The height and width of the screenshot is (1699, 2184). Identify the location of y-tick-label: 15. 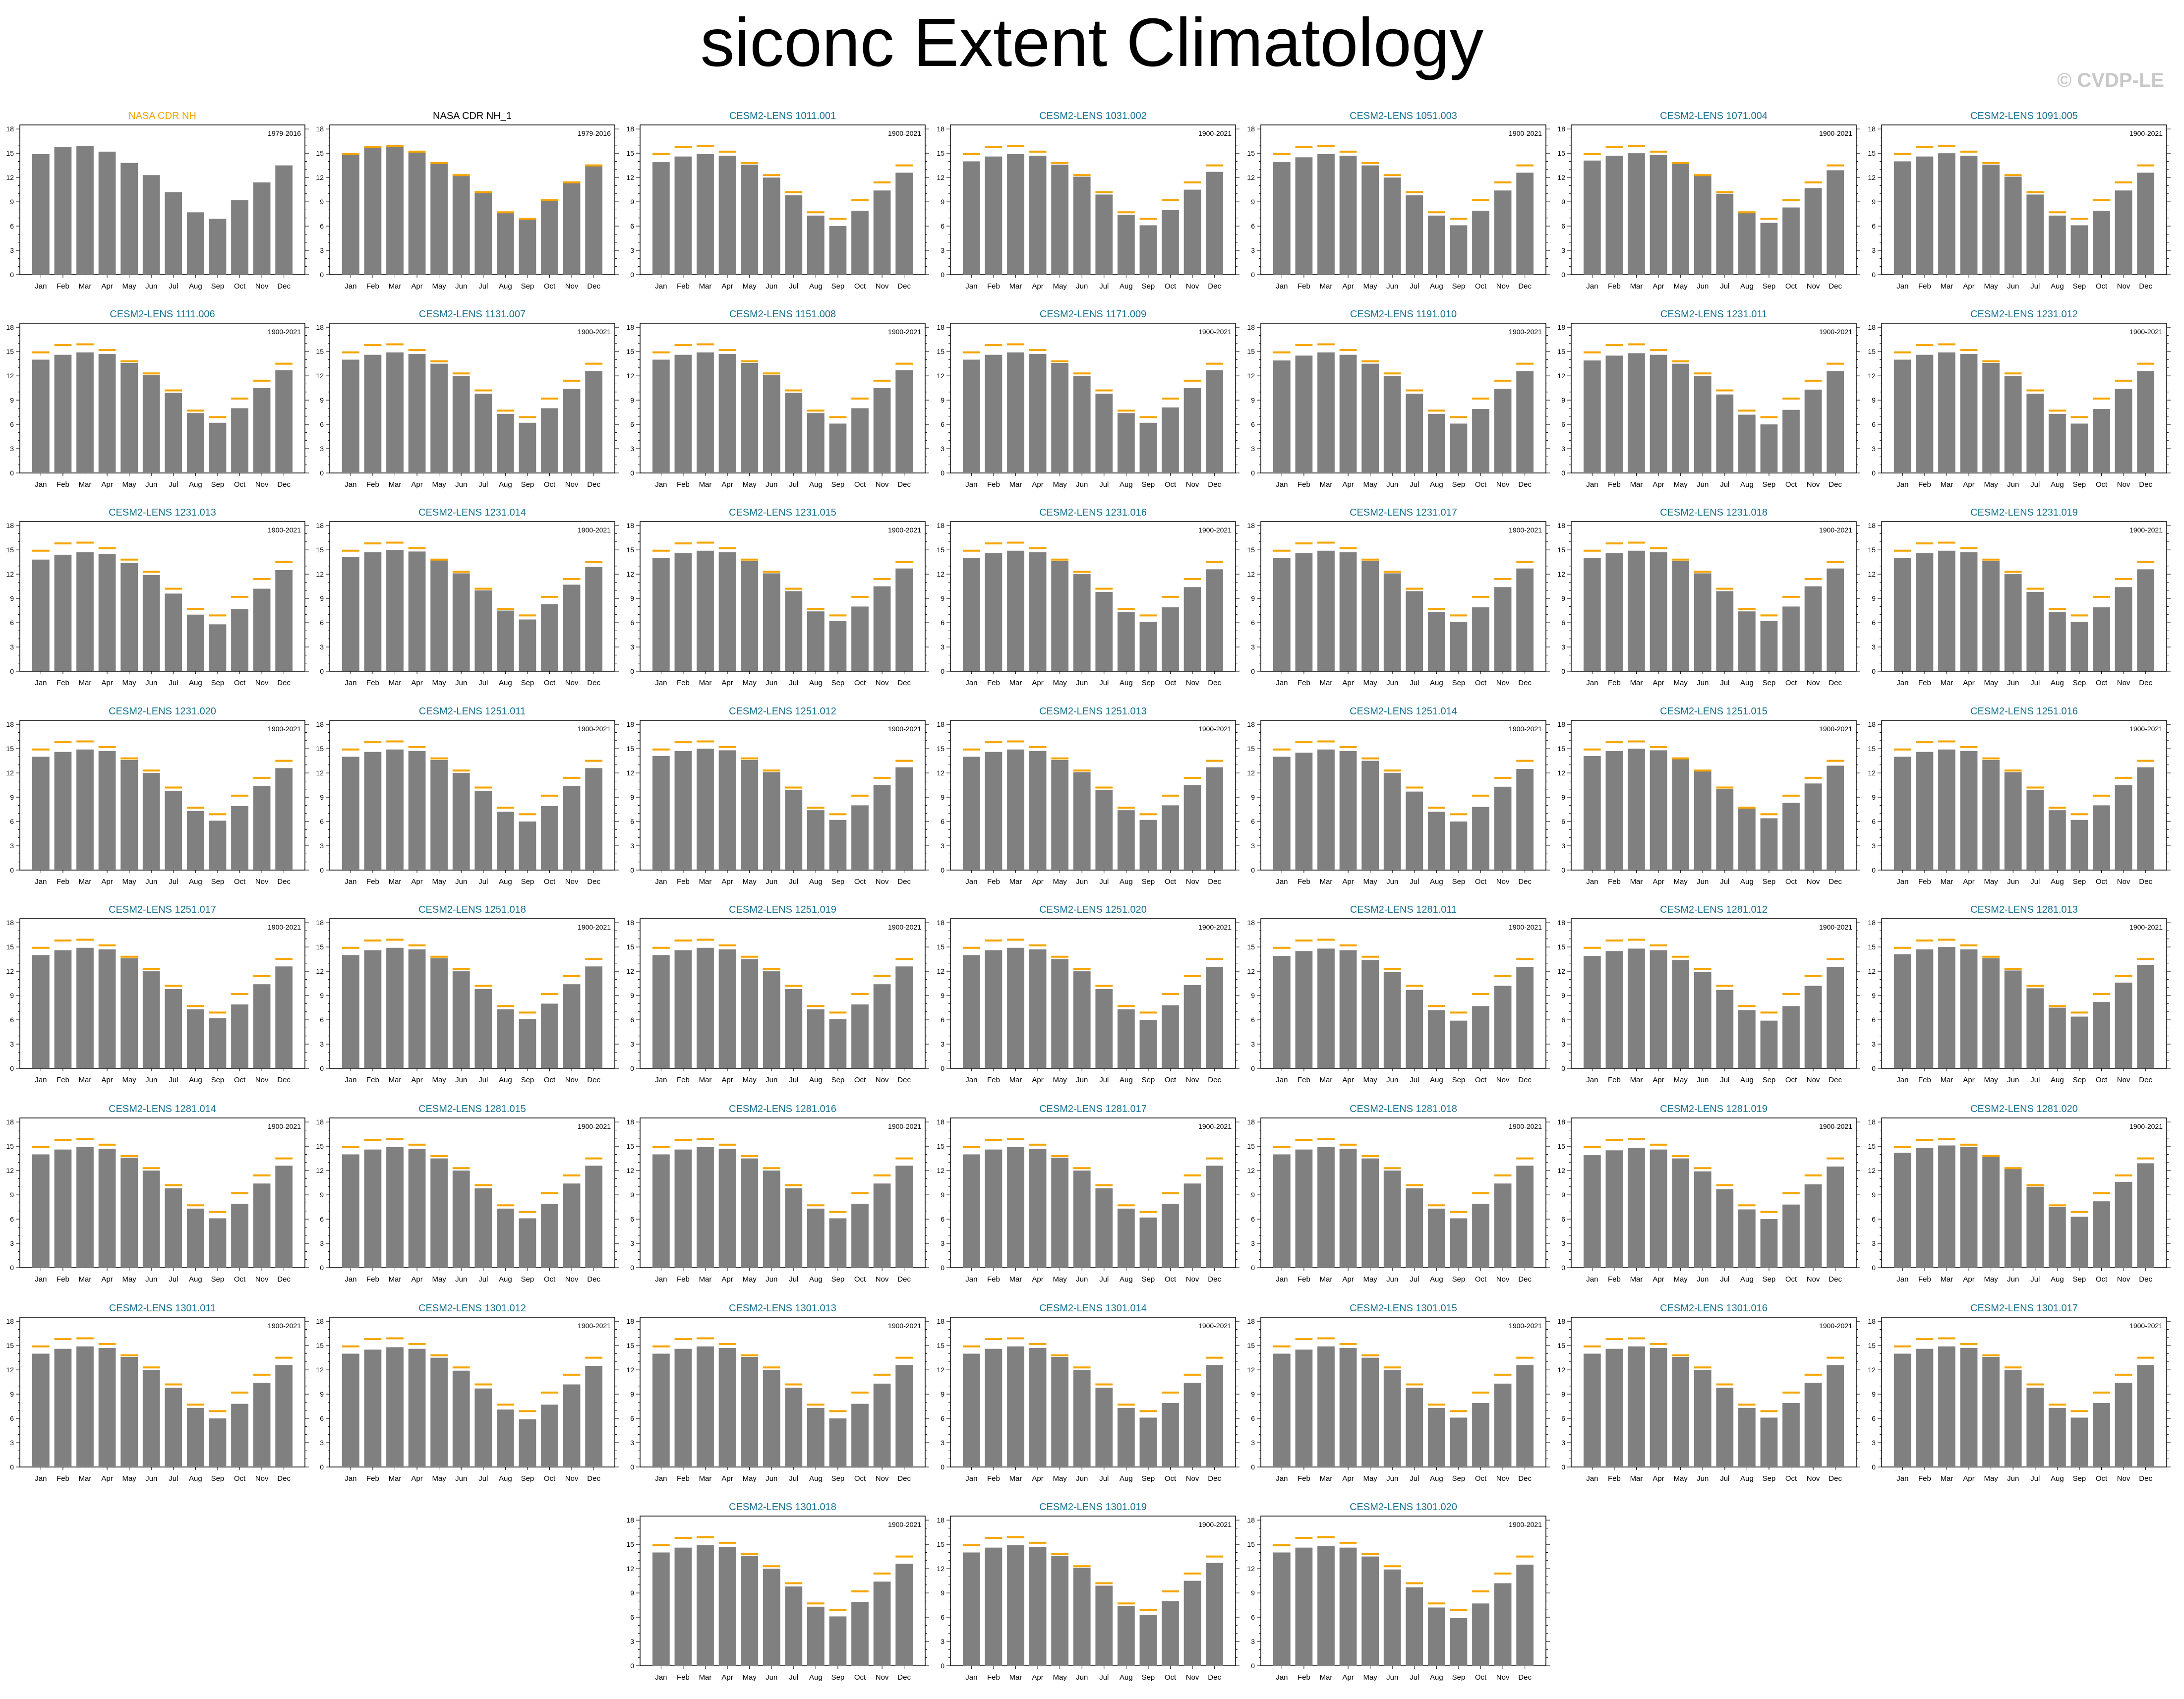
(10, 153).